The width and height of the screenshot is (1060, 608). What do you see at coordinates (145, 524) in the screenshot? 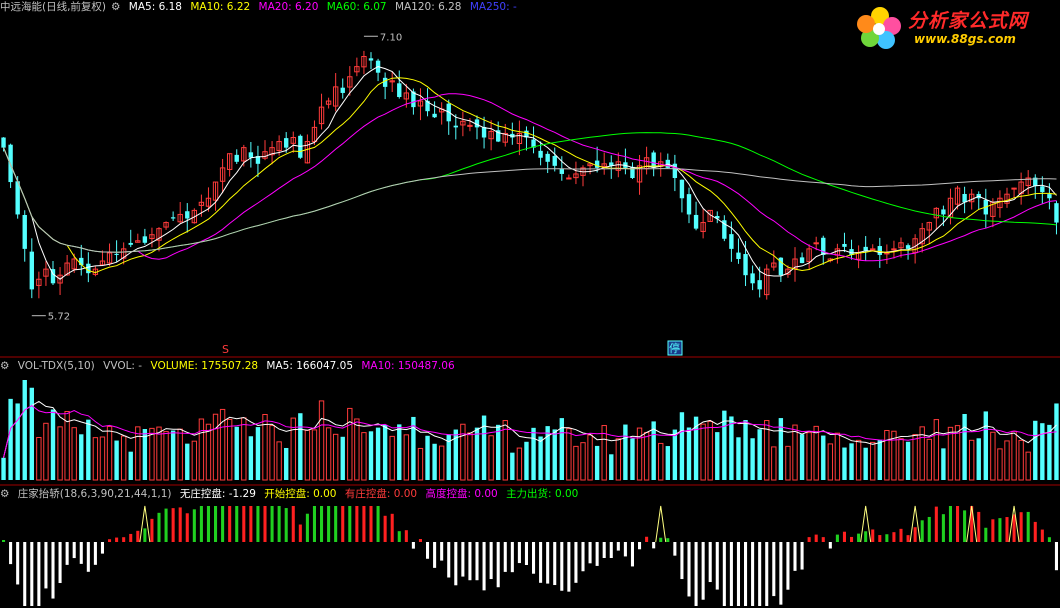
I see `indicator-spike` at bounding box center [145, 524].